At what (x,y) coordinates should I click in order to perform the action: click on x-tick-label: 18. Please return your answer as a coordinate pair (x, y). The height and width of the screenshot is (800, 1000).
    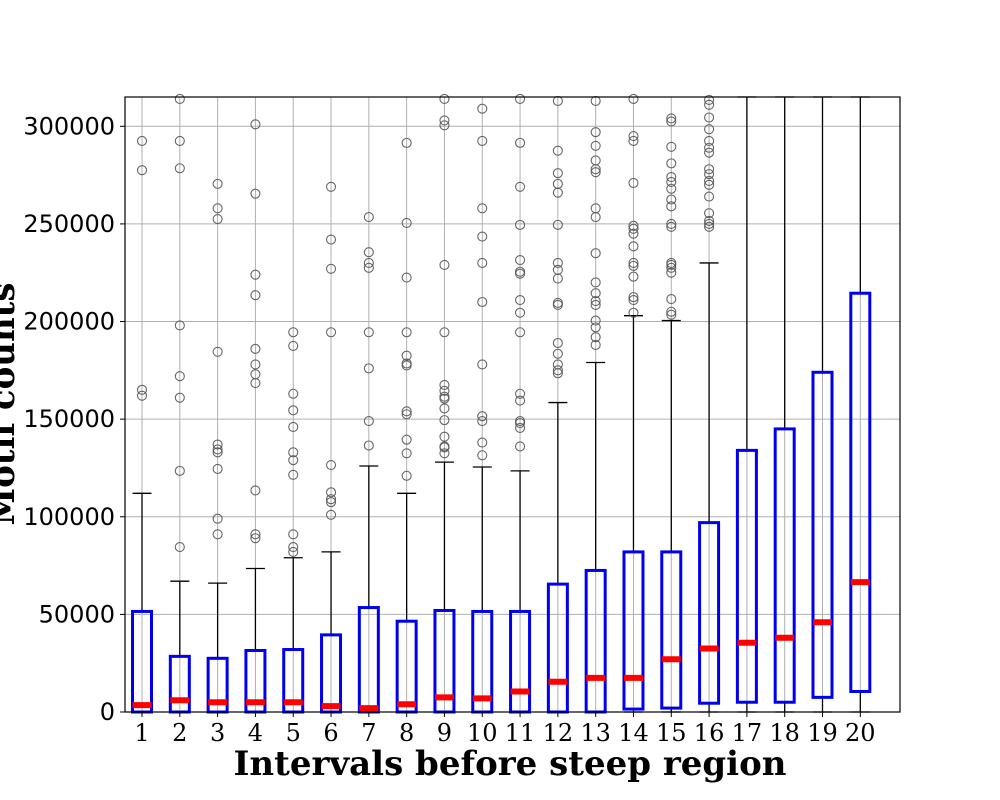
    Looking at the image, I should click on (784, 733).